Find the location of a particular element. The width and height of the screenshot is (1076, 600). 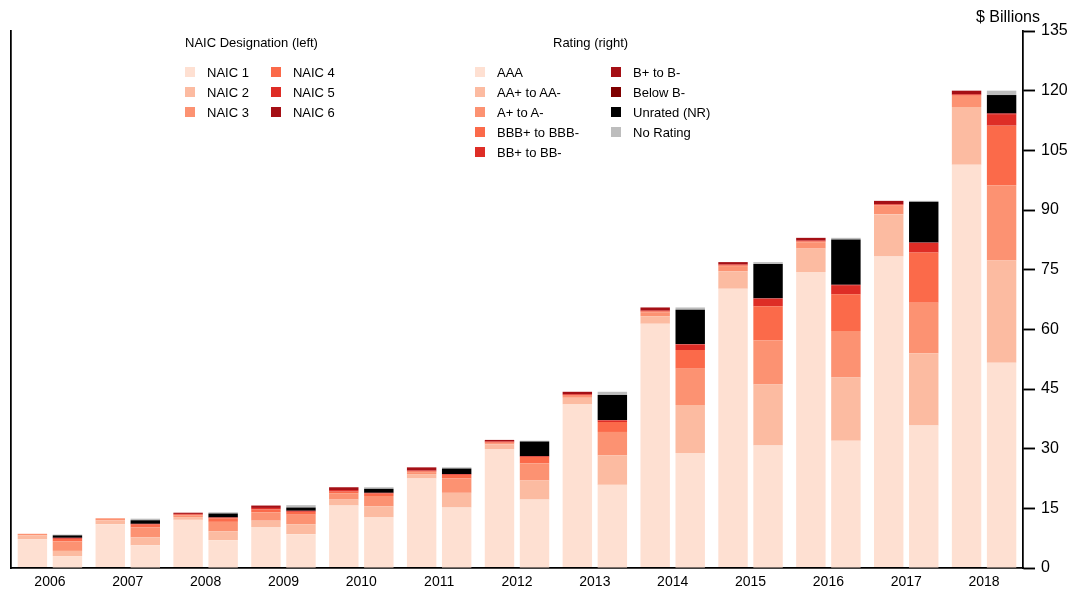

legend-label: NAIC 1 is located at coordinates (228, 72).